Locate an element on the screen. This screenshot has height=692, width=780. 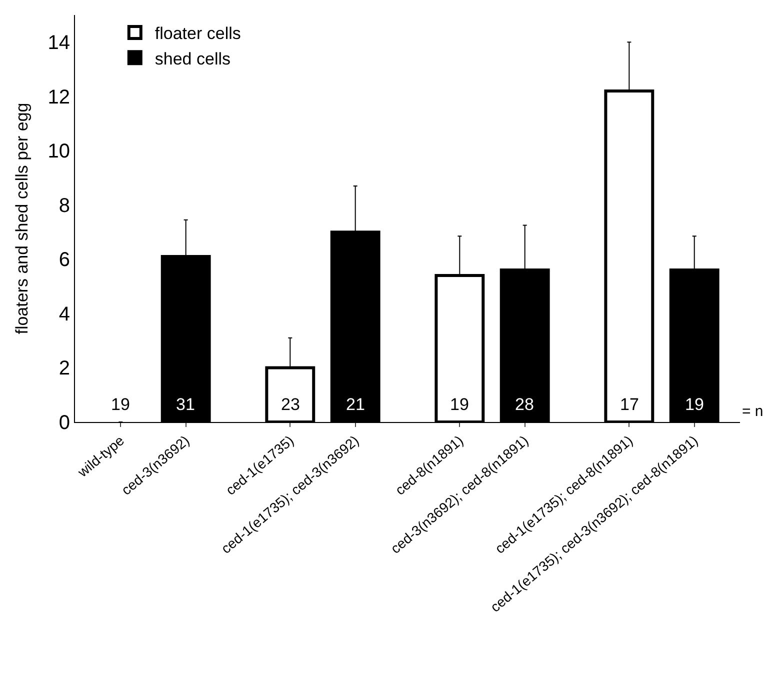
y-tick-label: 12 is located at coordinates (59, 97).